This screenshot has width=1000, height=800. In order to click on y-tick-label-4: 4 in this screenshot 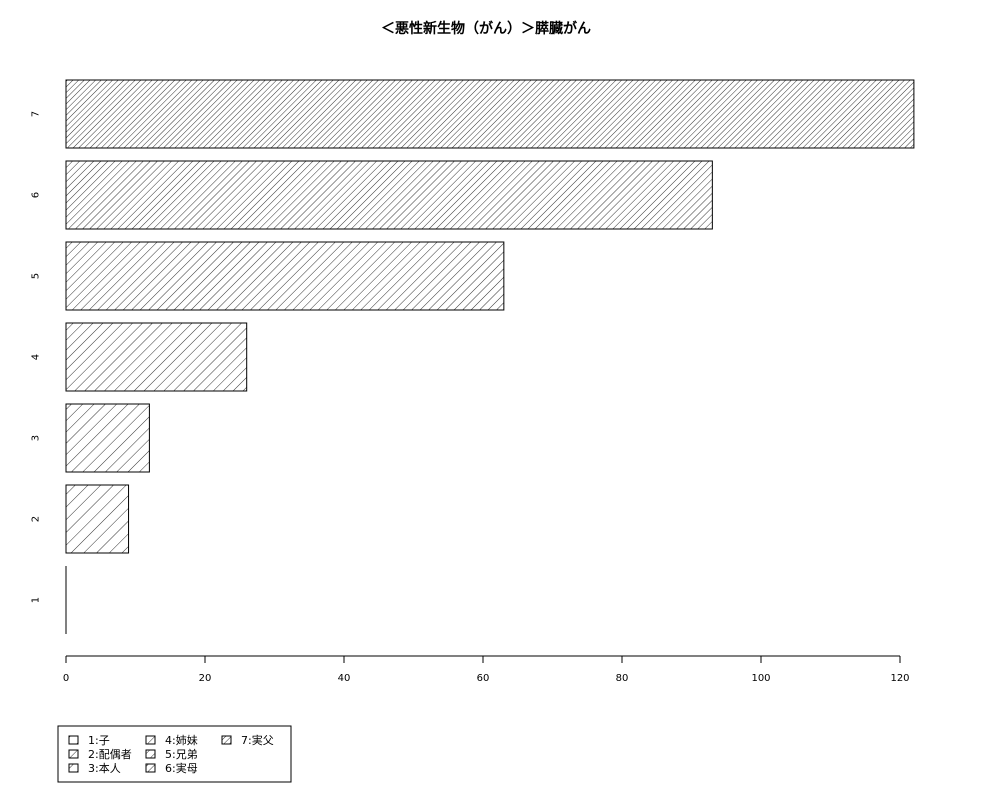, I will do `click(36, 357)`.